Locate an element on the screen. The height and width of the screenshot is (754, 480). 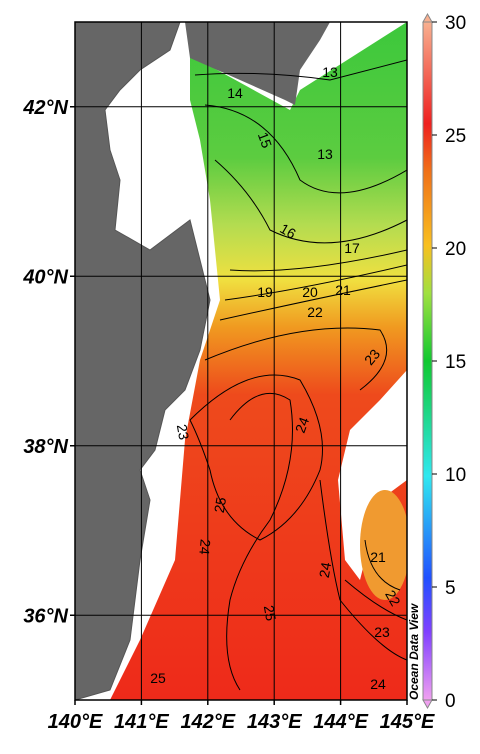
contour-label: 16 is located at coordinates (288, 231).